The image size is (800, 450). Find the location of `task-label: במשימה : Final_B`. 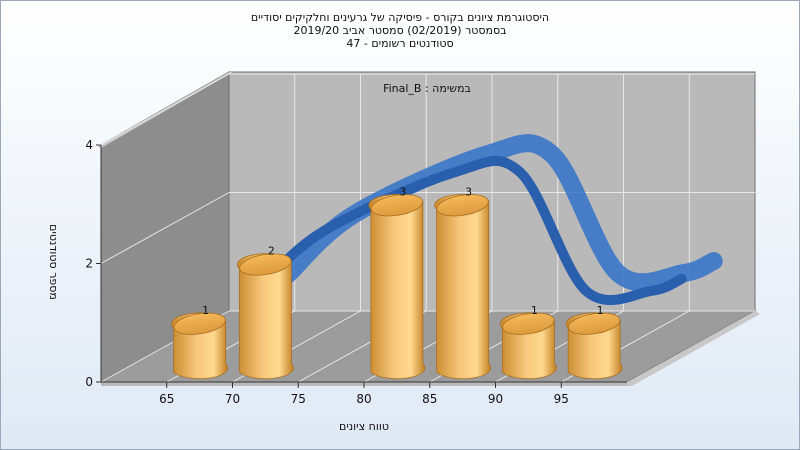

task-label: במשימה : Final_B is located at coordinates (427, 88).